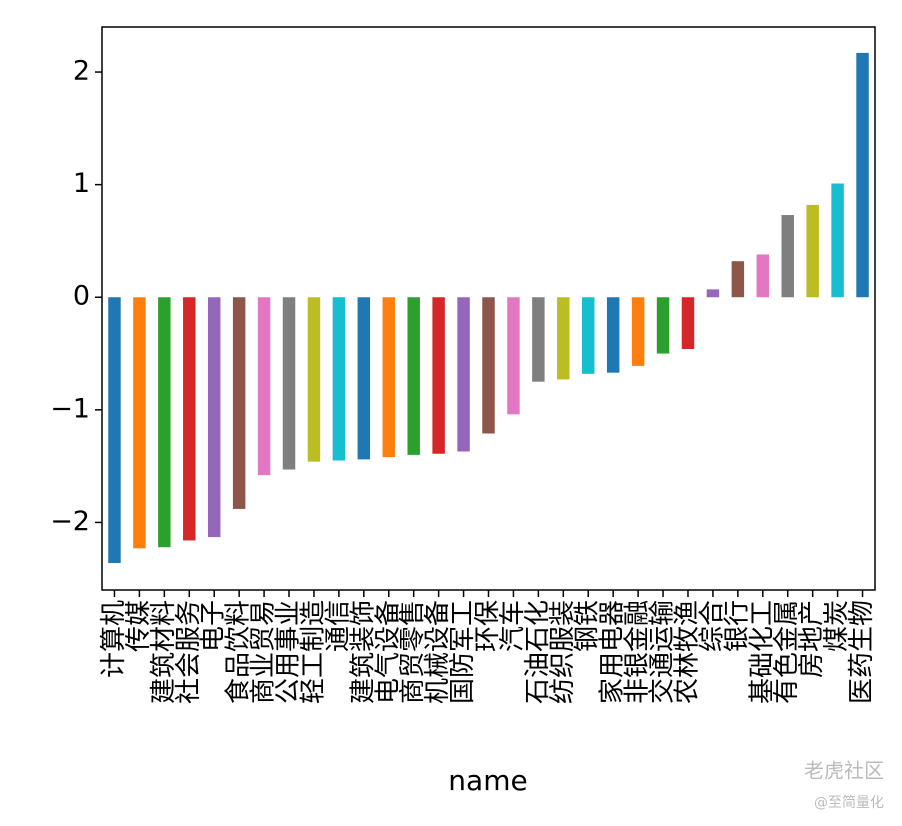  Describe the element at coordinates (388, 652) in the screenshot. I see `x-tick-label: 电气设备` at that location.